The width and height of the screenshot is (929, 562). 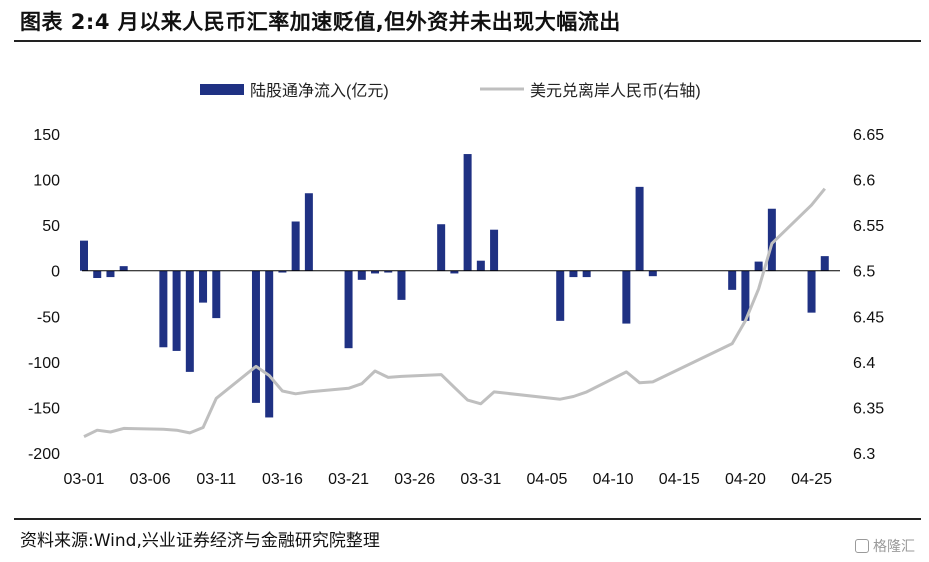 What do you see at coordinates (868, 135) in the screenshot?
I see `right-tick-label: 6.65` at bounding box center [868, 135].